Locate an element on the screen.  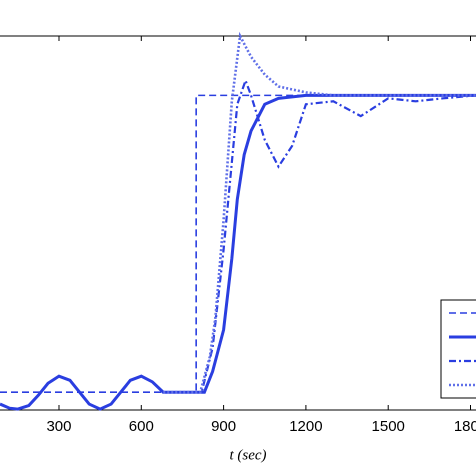
x-axis-label: t (sec) is located at coordinates (247, 455).